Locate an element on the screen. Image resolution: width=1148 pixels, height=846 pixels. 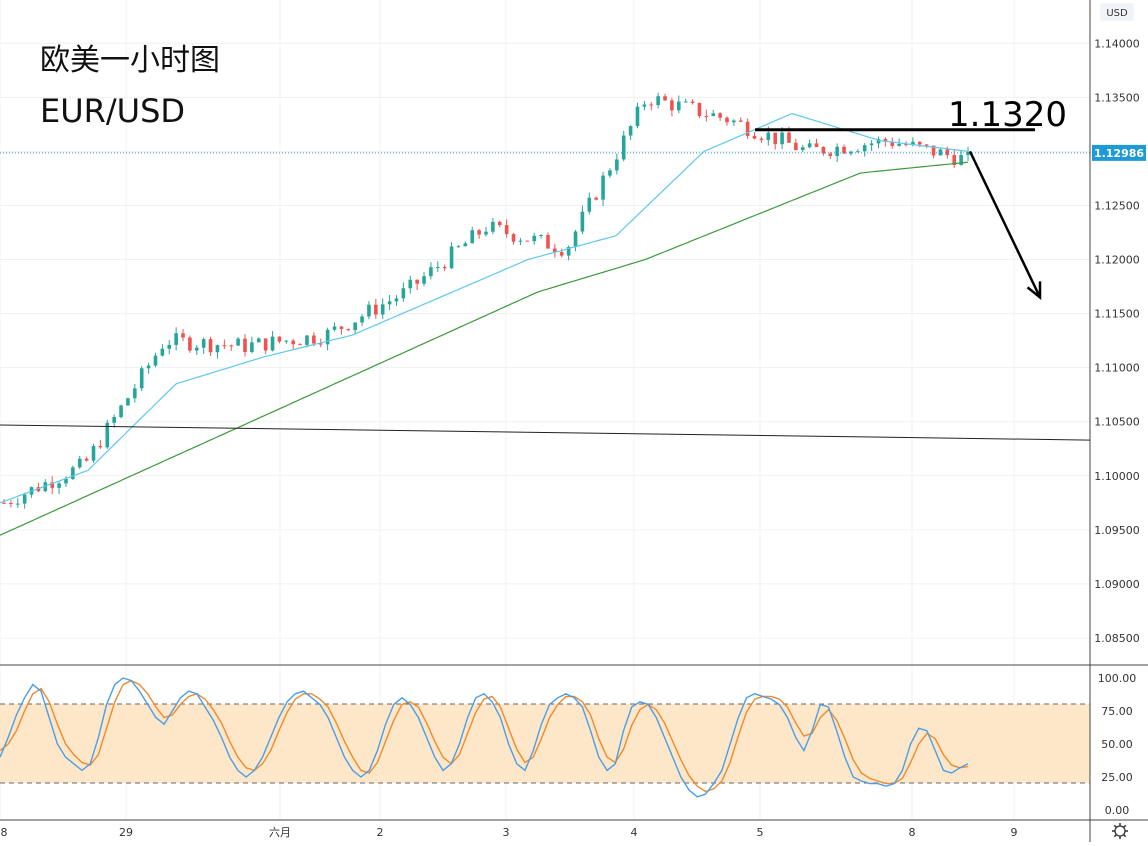
time-label: 29 is located at coordinates (126, 832).